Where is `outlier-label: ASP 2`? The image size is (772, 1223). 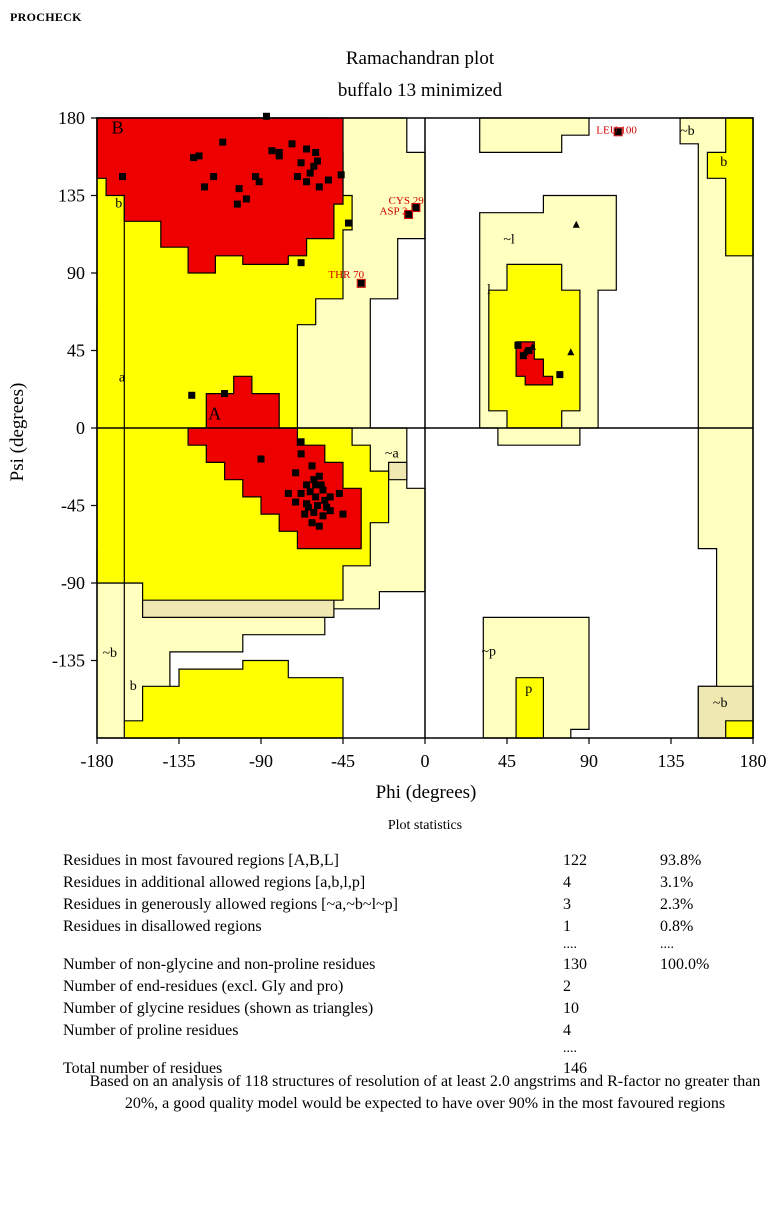
outlier-label: ASP 2 is located at coordinates (393, 211).